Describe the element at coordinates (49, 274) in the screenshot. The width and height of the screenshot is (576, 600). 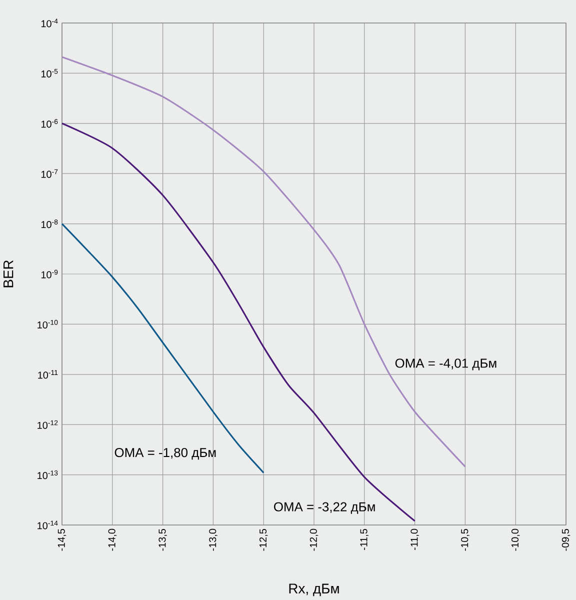
I see `y-tick-label: 10$^{-9}$` at that location.